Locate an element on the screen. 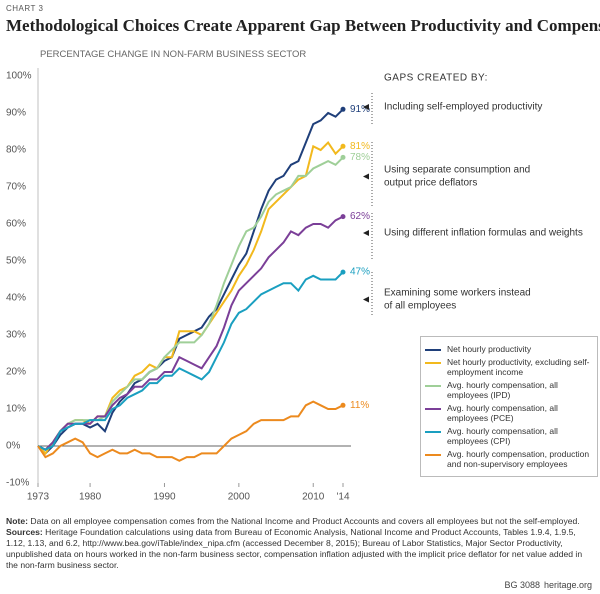 The height and width of the screenshot is (594, 600). x-tick-label: 2000 is located at coordinates (239, 497).